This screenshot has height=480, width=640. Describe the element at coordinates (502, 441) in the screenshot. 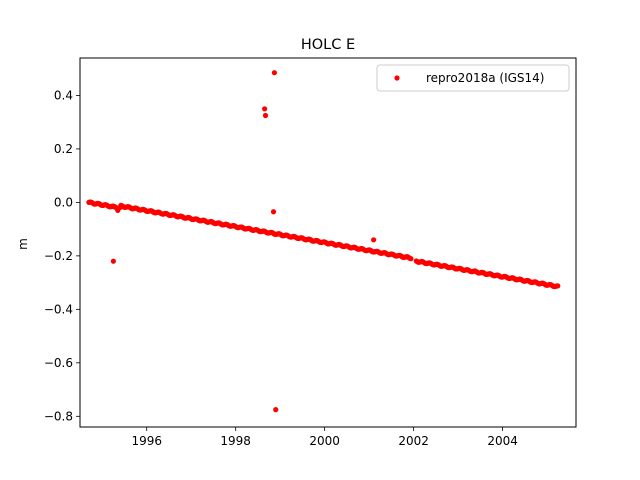

I see `x-tick-label: 2004` at that location.